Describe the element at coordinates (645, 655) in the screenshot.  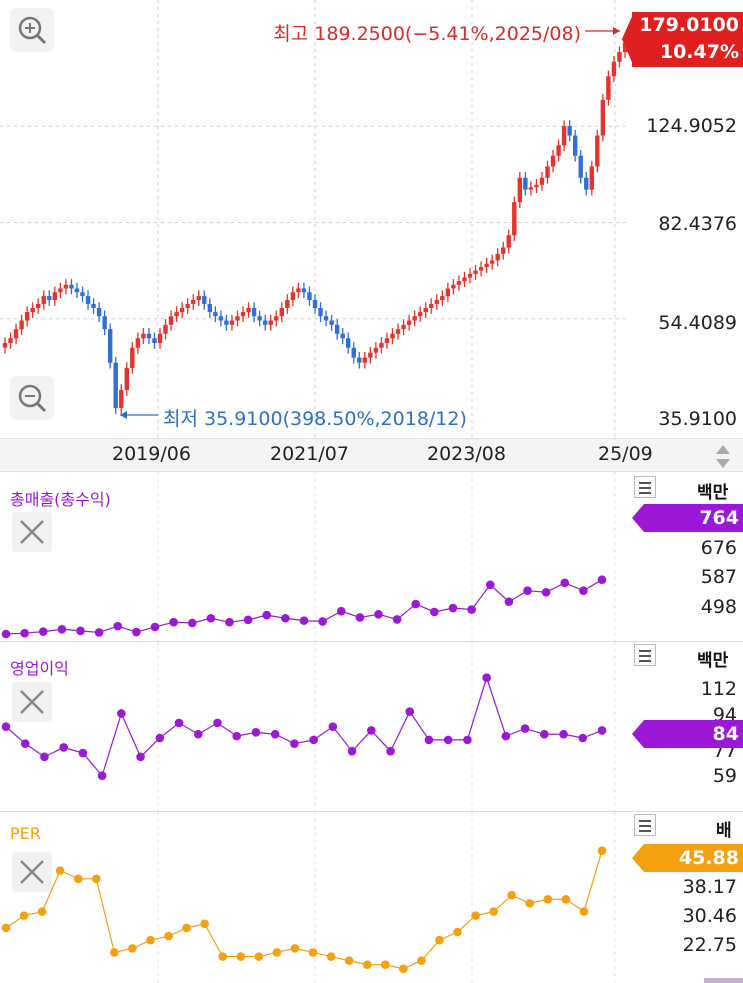
I see `op-income-menu-button` at that location.